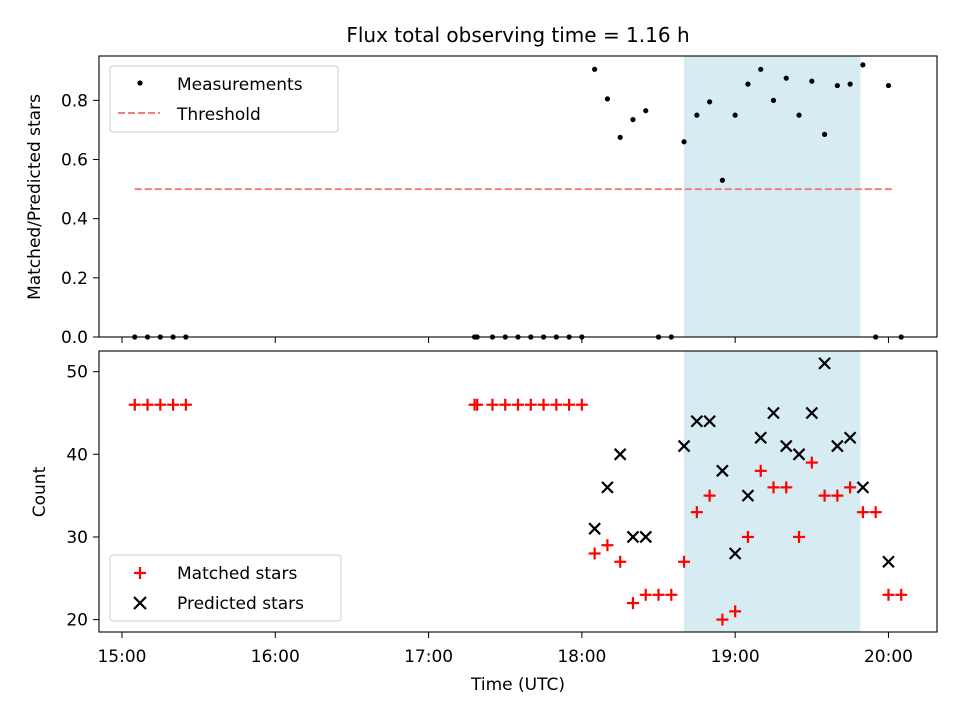 The width and height of the screenshot is (960, 720). I want to click on top-y-axis-label: Matched/Predicted stars, so click(35, 197).